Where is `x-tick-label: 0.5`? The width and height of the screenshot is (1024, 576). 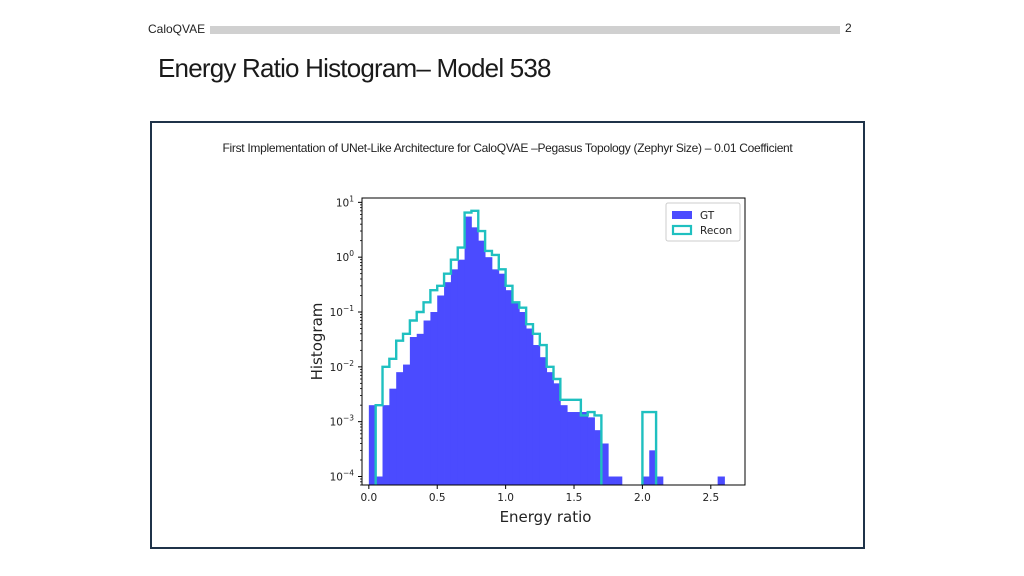
x-tick-label: 0.5 is located at coordinates (437, 498).